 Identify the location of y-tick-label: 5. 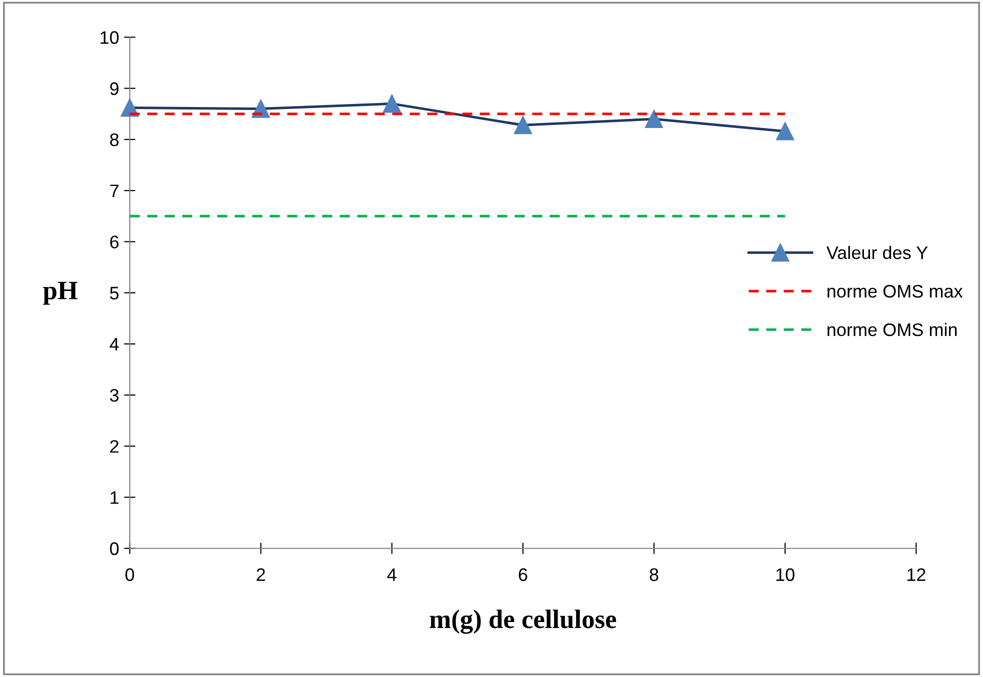
(114, 293).